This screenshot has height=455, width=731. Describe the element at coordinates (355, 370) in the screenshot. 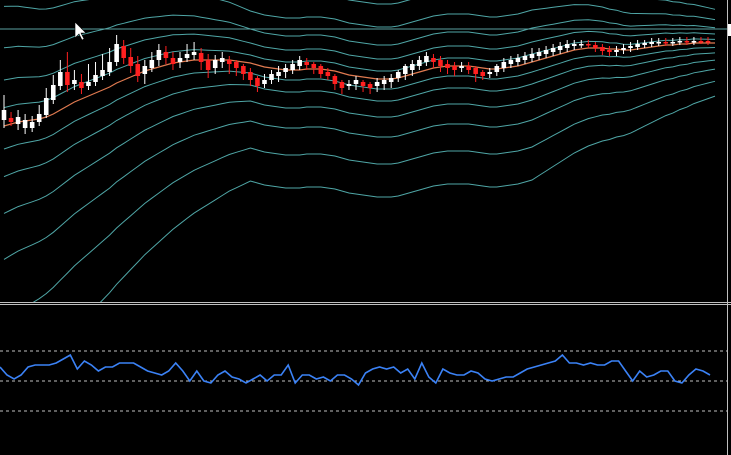

I see `oscillator-line` at that location.